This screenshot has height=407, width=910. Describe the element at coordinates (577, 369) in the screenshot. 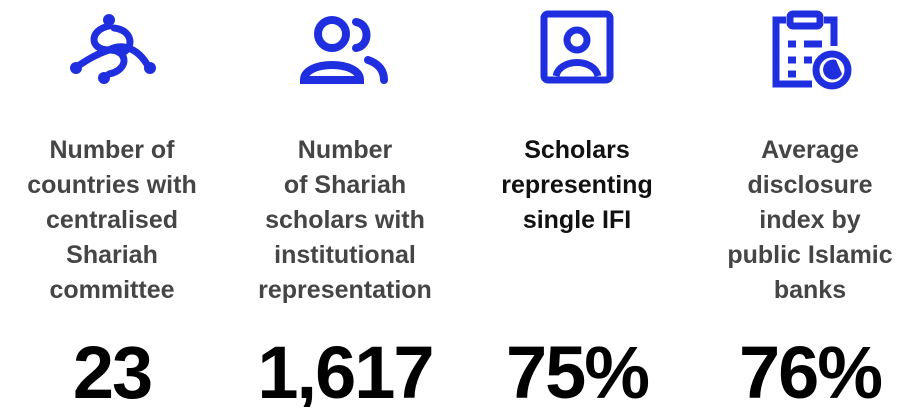

I see `stat-value: 75%` at that location.